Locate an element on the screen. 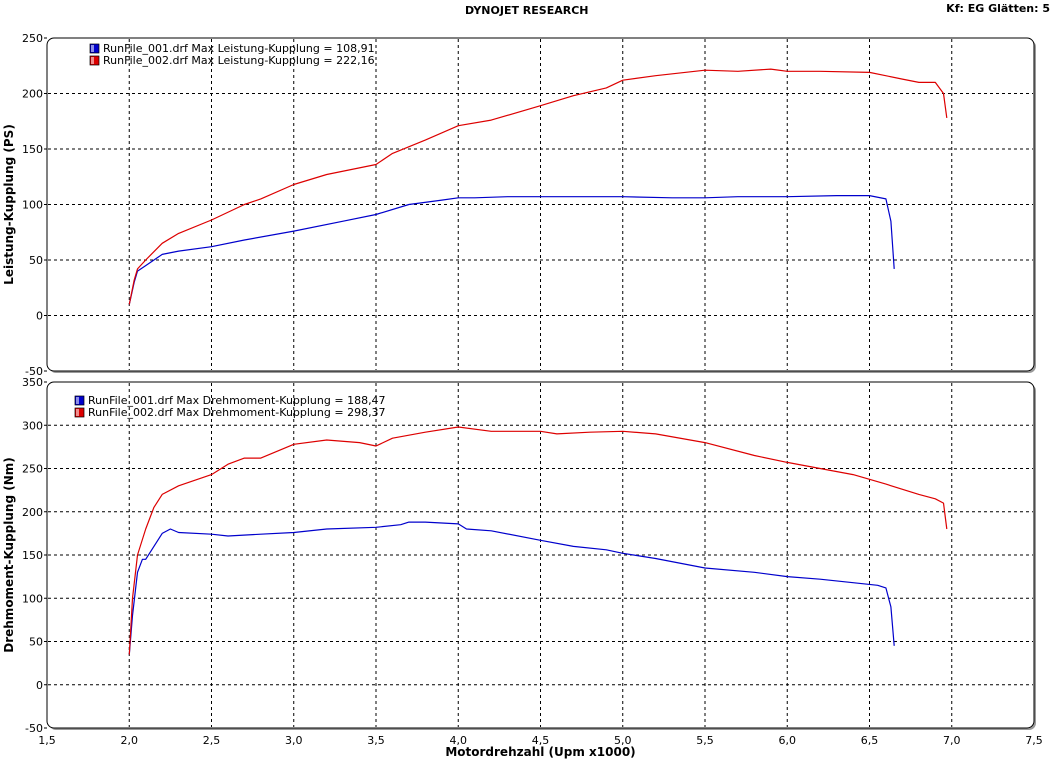 The height and width of the screenshot is (780, 1058). x-tick-label: 1,5 is located at coordinates (47, 740).